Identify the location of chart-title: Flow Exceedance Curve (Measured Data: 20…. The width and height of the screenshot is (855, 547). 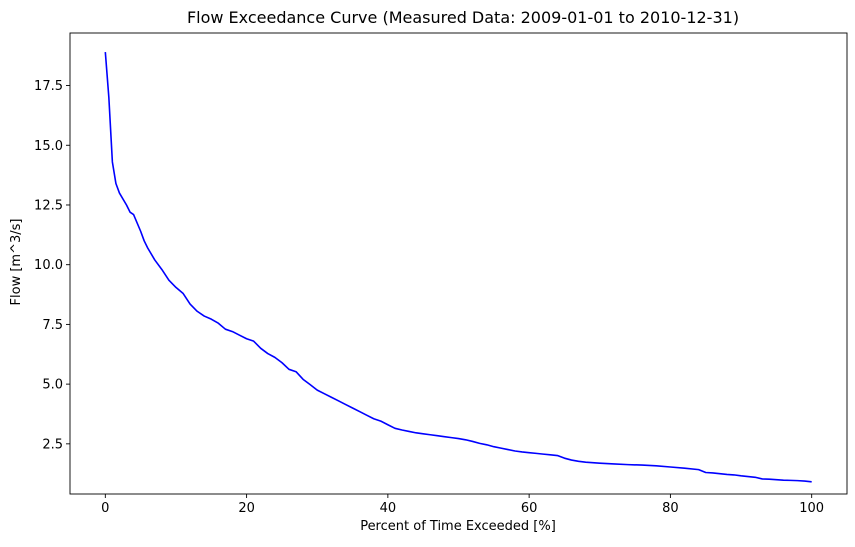
(463, 17).